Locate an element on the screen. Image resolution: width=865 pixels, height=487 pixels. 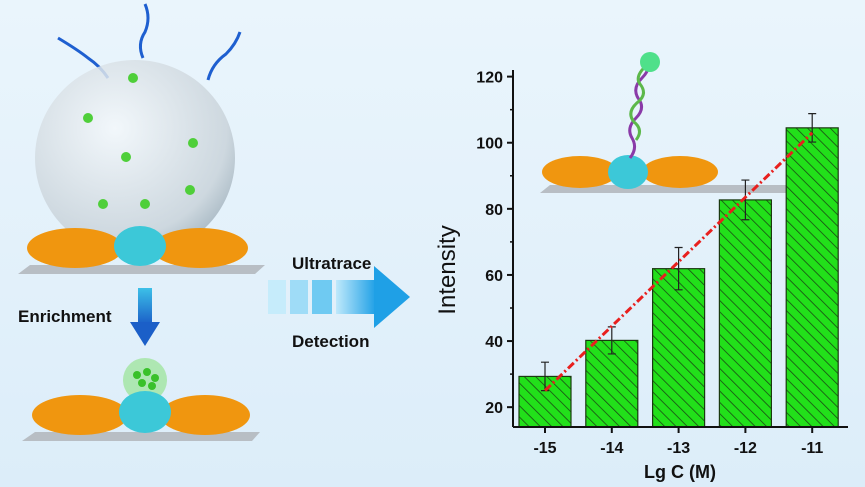
inset-sensor is located at coordinates (675, 122).